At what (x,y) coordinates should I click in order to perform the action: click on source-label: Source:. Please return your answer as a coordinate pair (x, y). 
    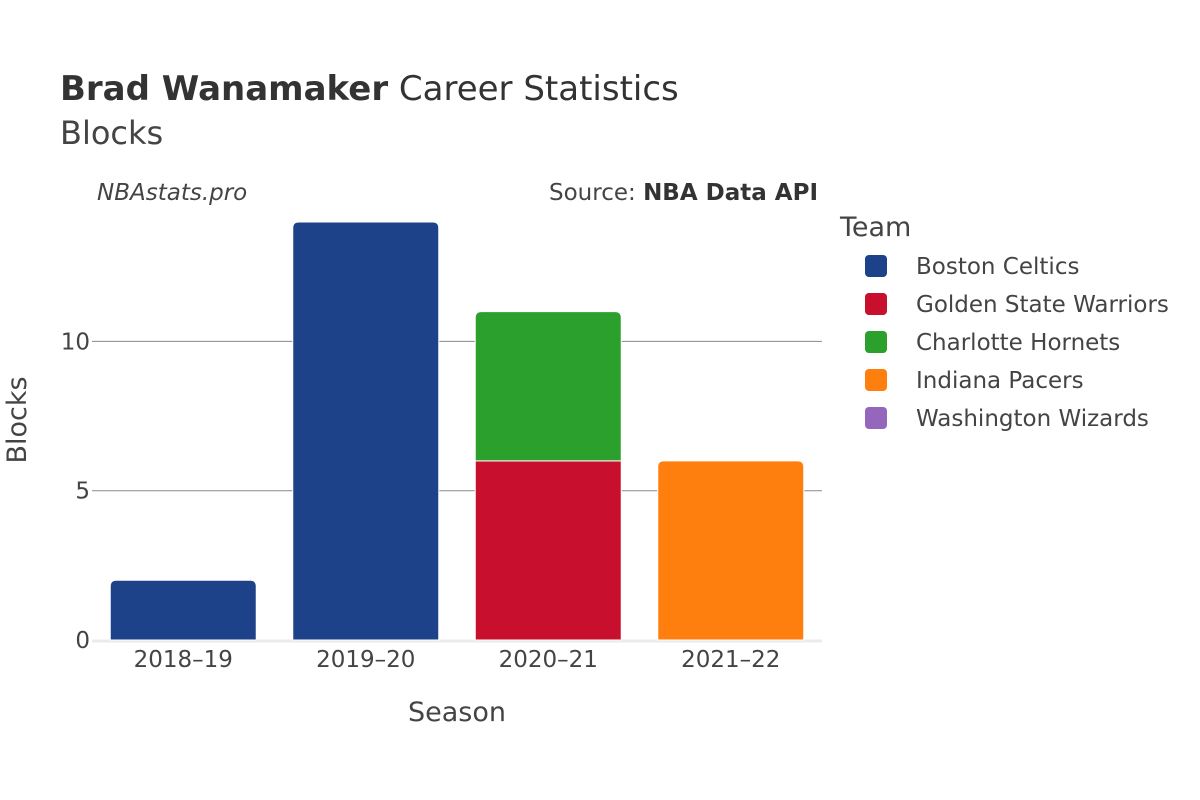
    Looking at the image, I should click on (596, 193).